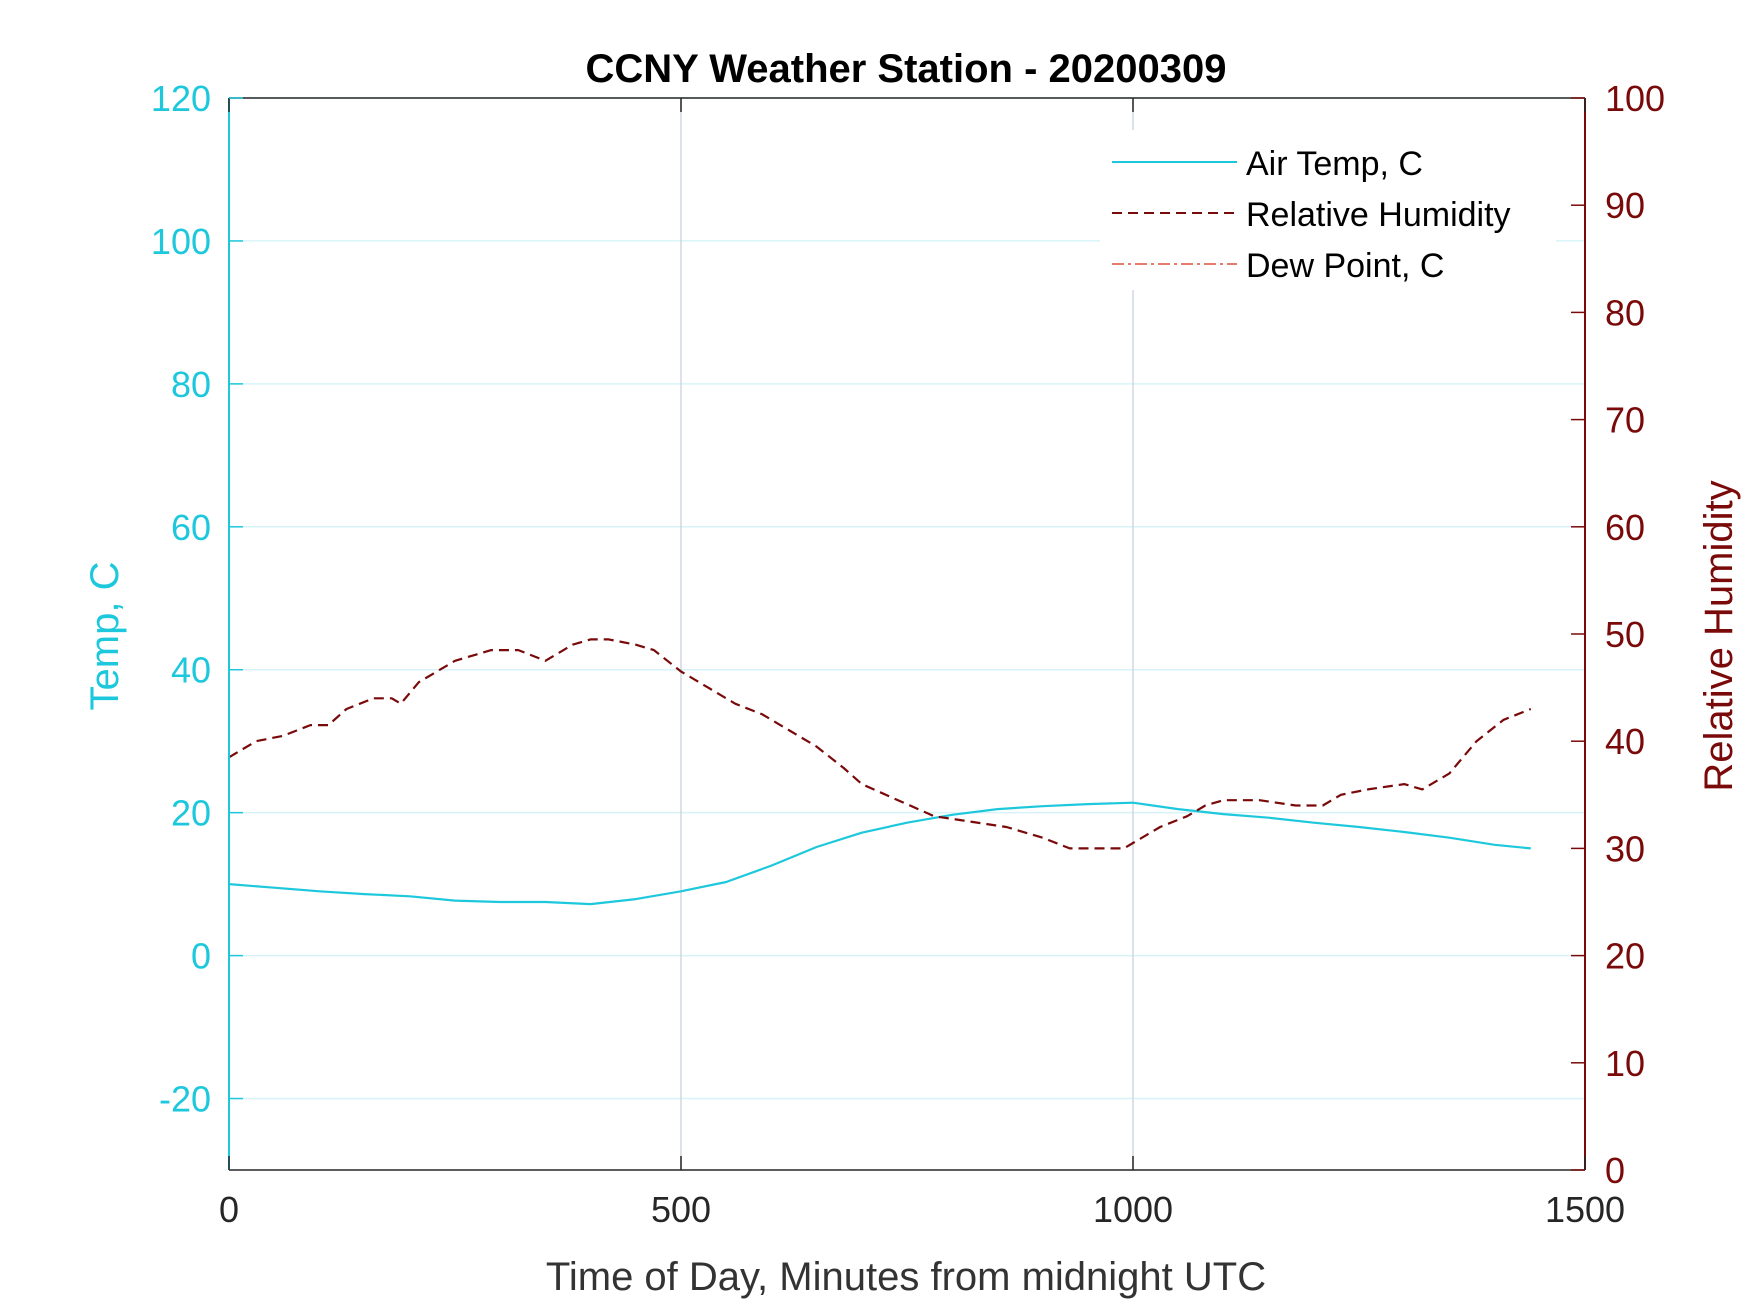 The width and height of the screenshot is (1750, 1313). I want to click on y-right-tick-label: 80, so click(1625, 312).